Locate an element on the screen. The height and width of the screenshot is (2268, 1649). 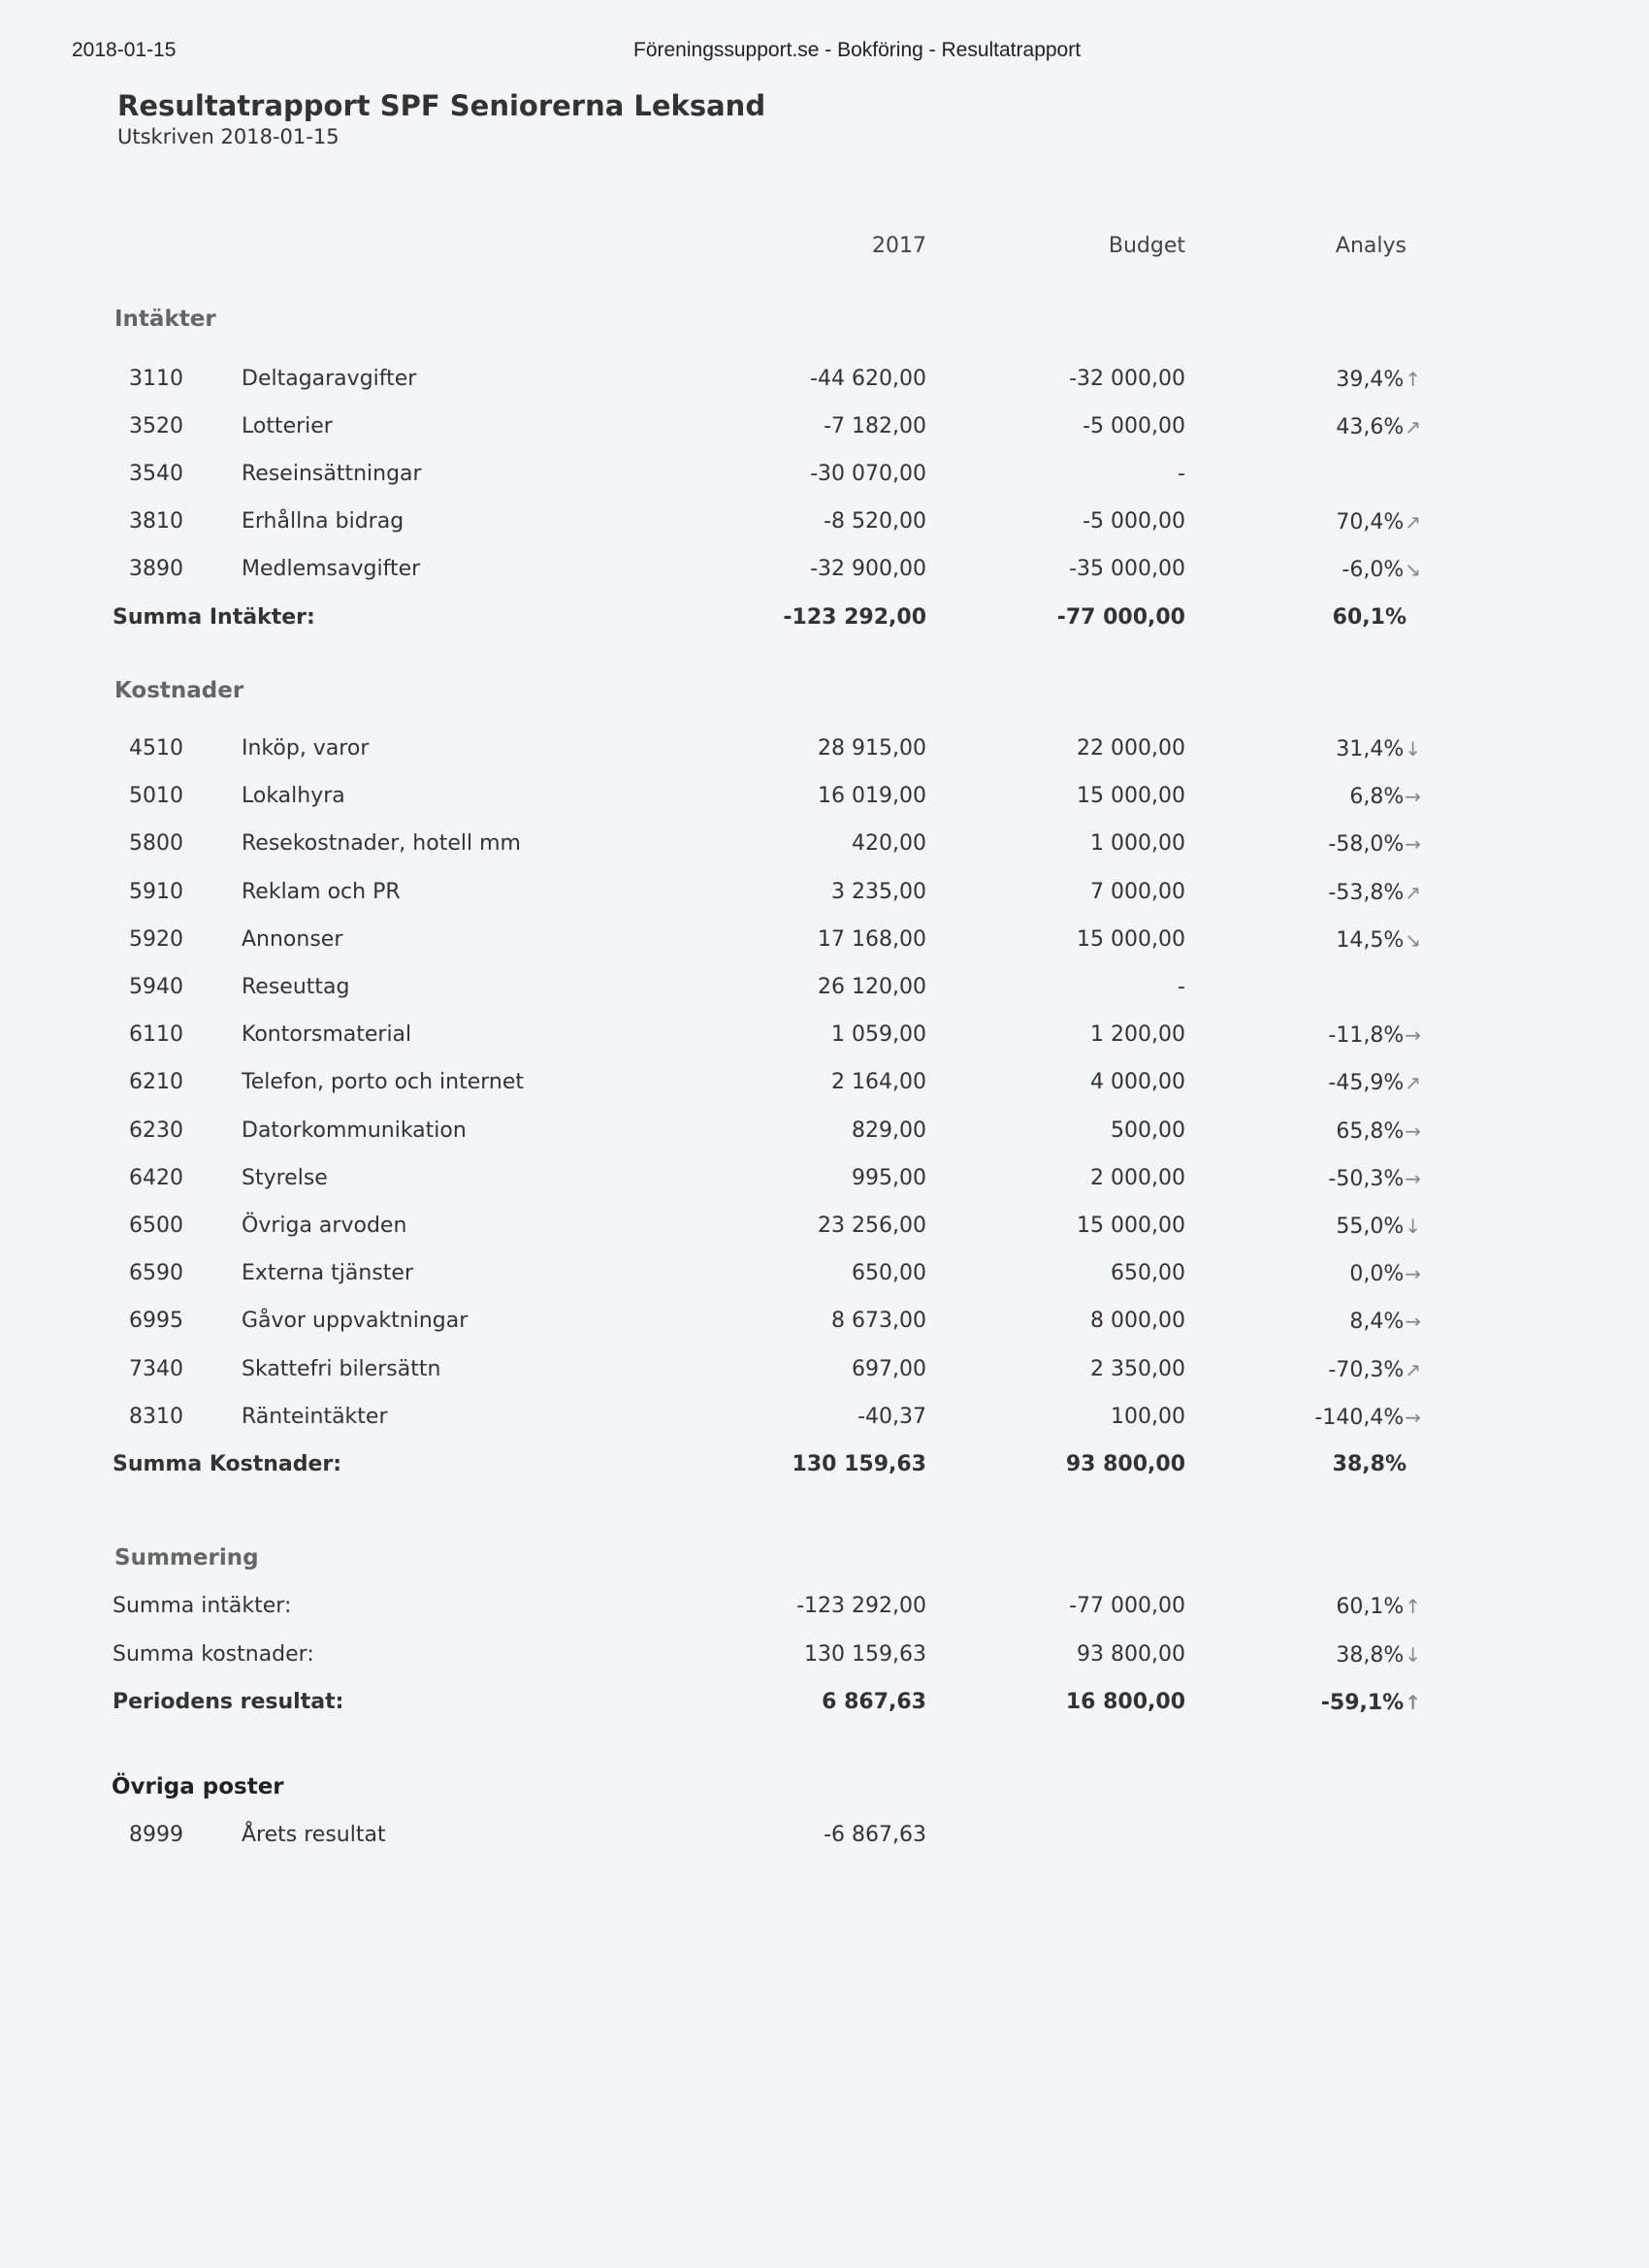
analys-percent: 70,4% is located at coordinates (1370, 522).